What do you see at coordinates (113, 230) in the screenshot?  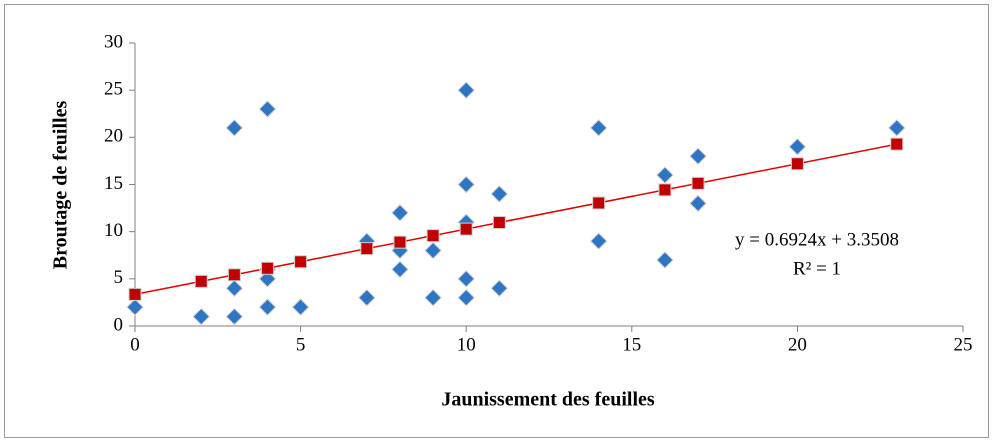 I see `y-tick-label: 10` at bounding box center [113, 230].